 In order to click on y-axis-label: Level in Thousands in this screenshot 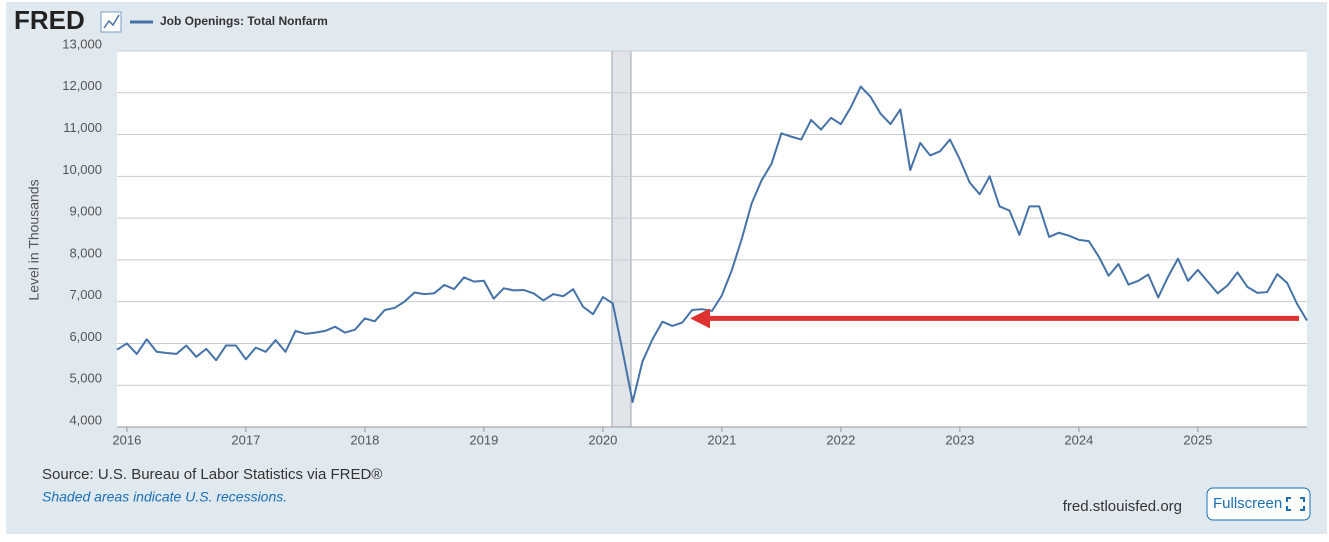, I will do `click(34, 239)`.